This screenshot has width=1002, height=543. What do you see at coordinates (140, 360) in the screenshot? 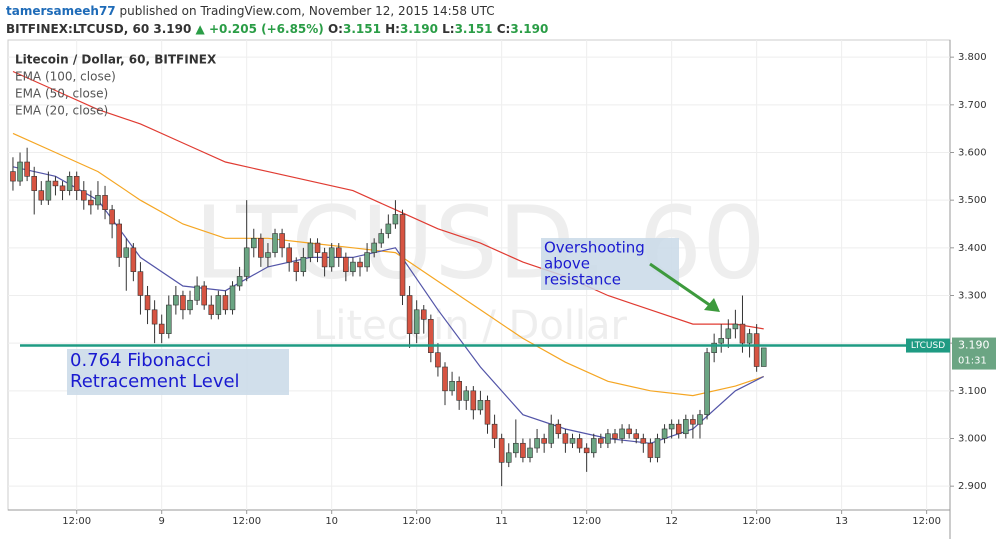
I see `annotation-text: 0.764 Fibonacci` at bounding box center [140, 360].